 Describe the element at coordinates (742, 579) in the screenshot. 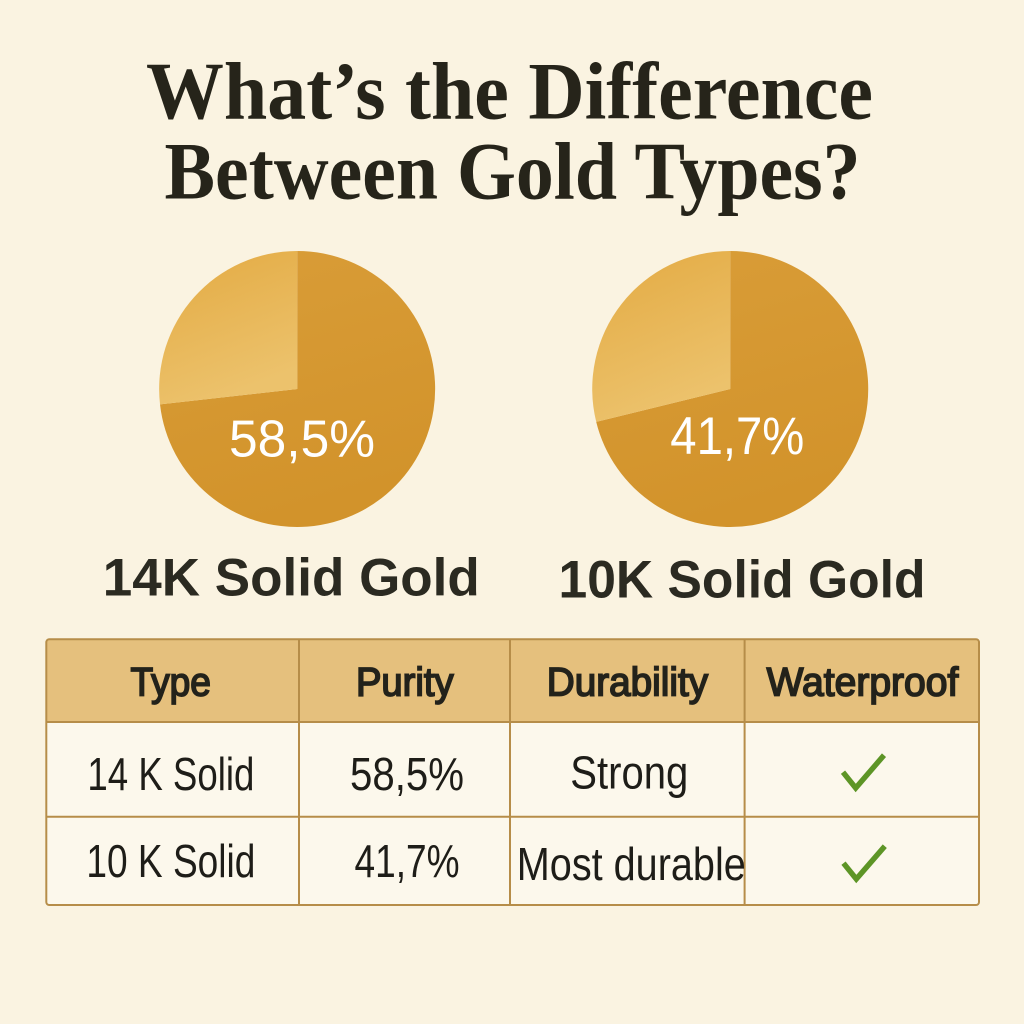

I see `svg-text: 10K Solid Gold` at that location.